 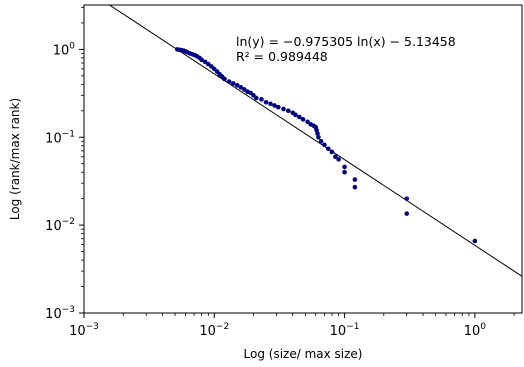 What do you see at coordinates (303, 354) in the screenshot?
I see `x-axis-label: Log (size/ max size)` at bounding box center [303, 354].